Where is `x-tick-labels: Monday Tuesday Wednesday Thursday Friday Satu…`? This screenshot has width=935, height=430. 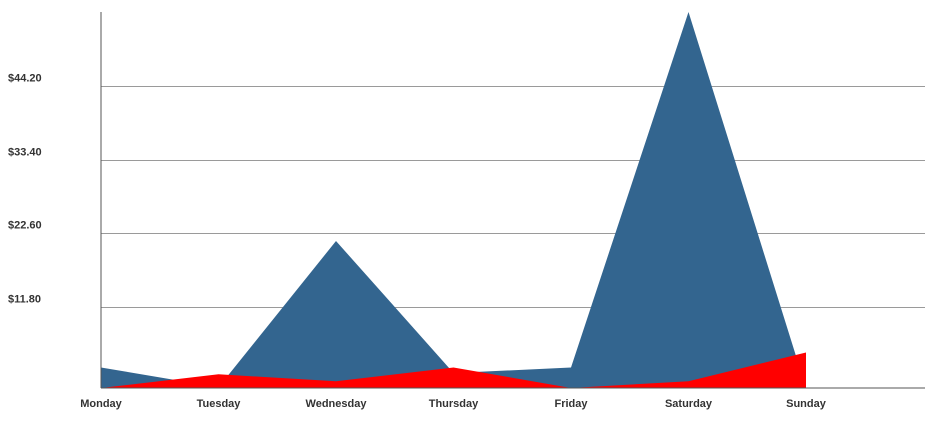
x-tick-labels: Monday Tuesday Wednesday Thursday Friday Satu… is located at coordinates (453, 404).